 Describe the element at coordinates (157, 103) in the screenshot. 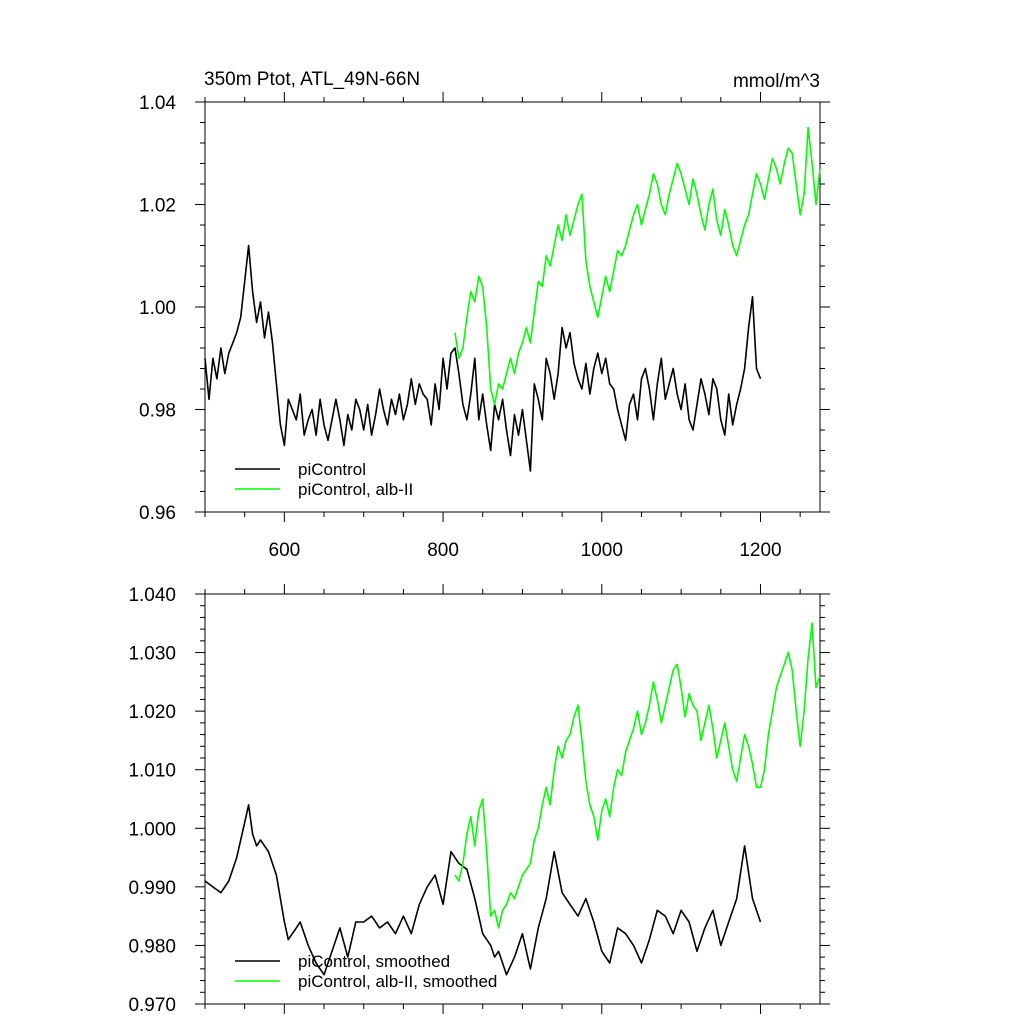

I see `y-tick-label: 1.04` at that location.